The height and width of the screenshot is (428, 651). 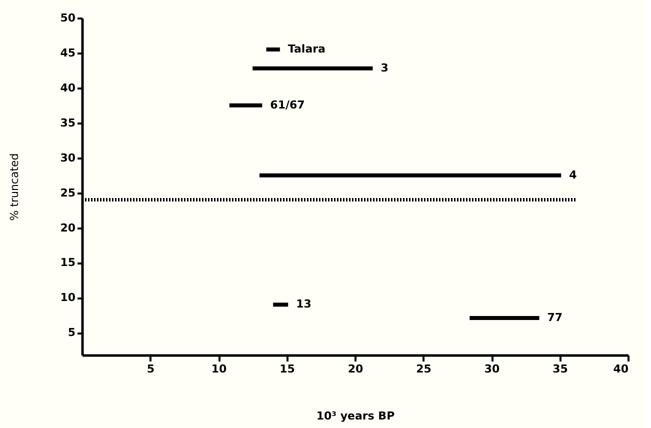 I want to click on y-axis-title: % truncated, so click(x=15, y=187).